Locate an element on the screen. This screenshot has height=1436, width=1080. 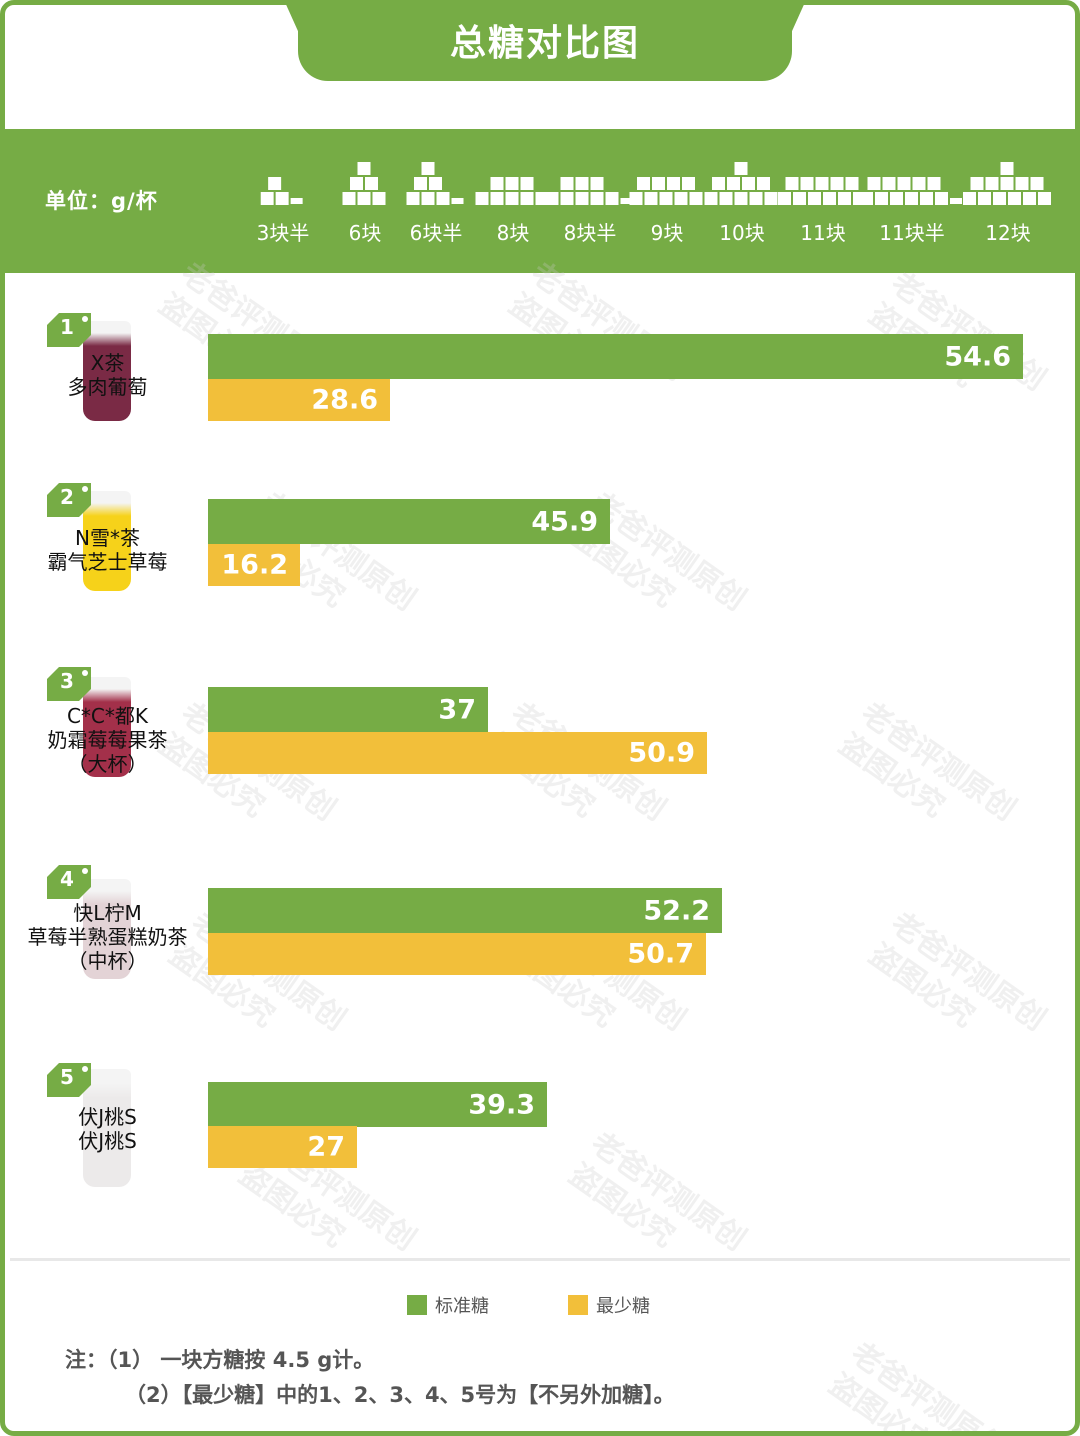
scale-label: 8块 is located at coordinates (513, 233).